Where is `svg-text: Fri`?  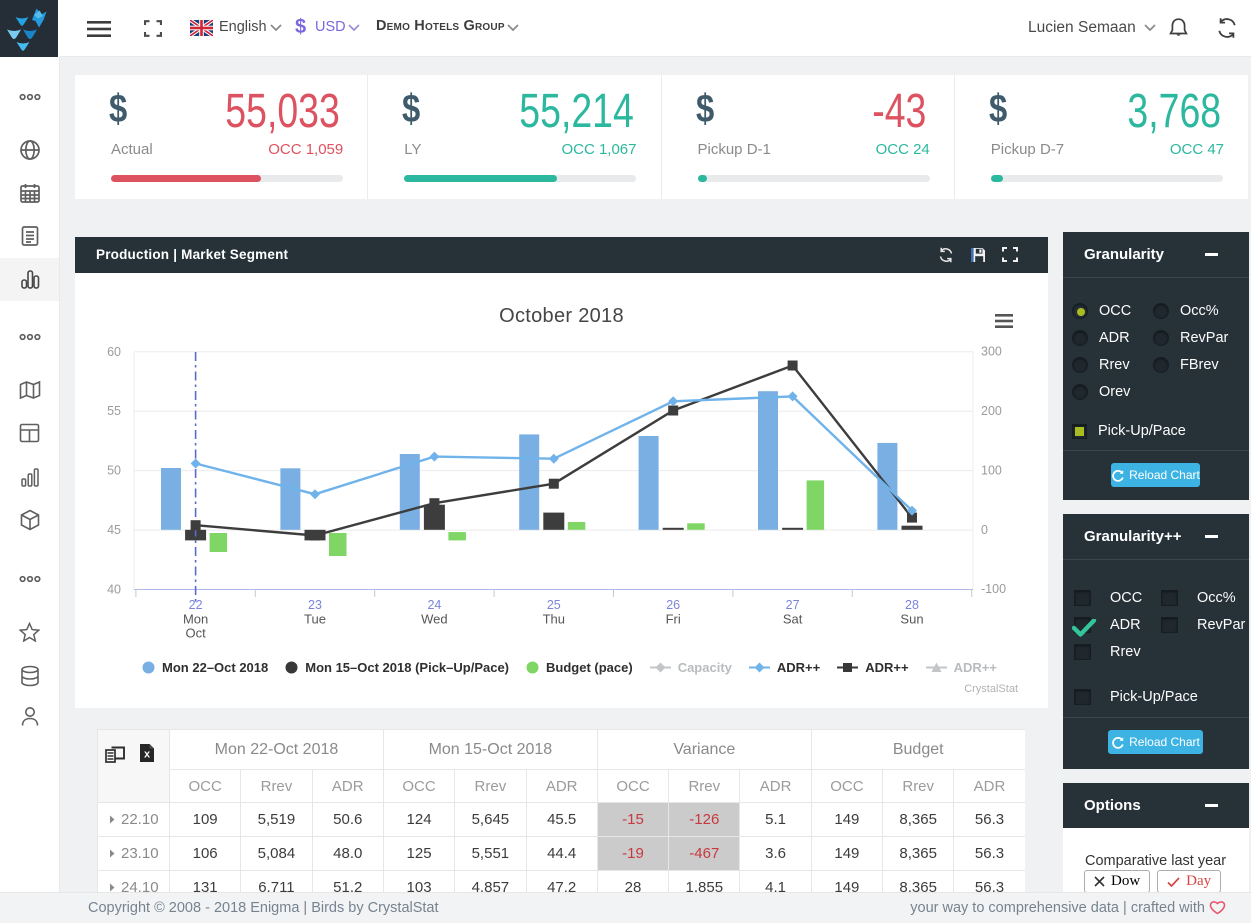
svg-text: Fri is located at coordinates (673, 619).